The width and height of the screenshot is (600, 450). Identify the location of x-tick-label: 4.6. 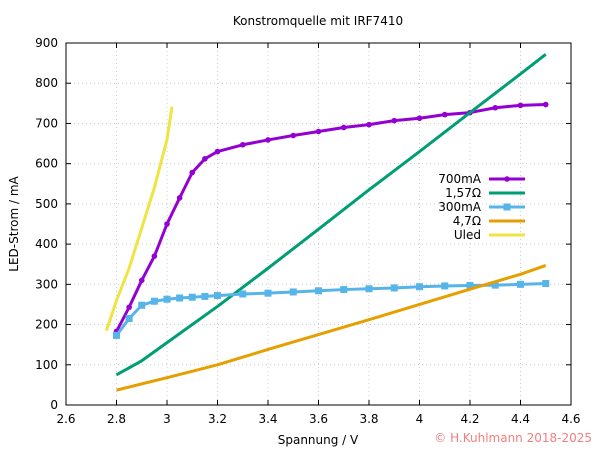
(570, 419).